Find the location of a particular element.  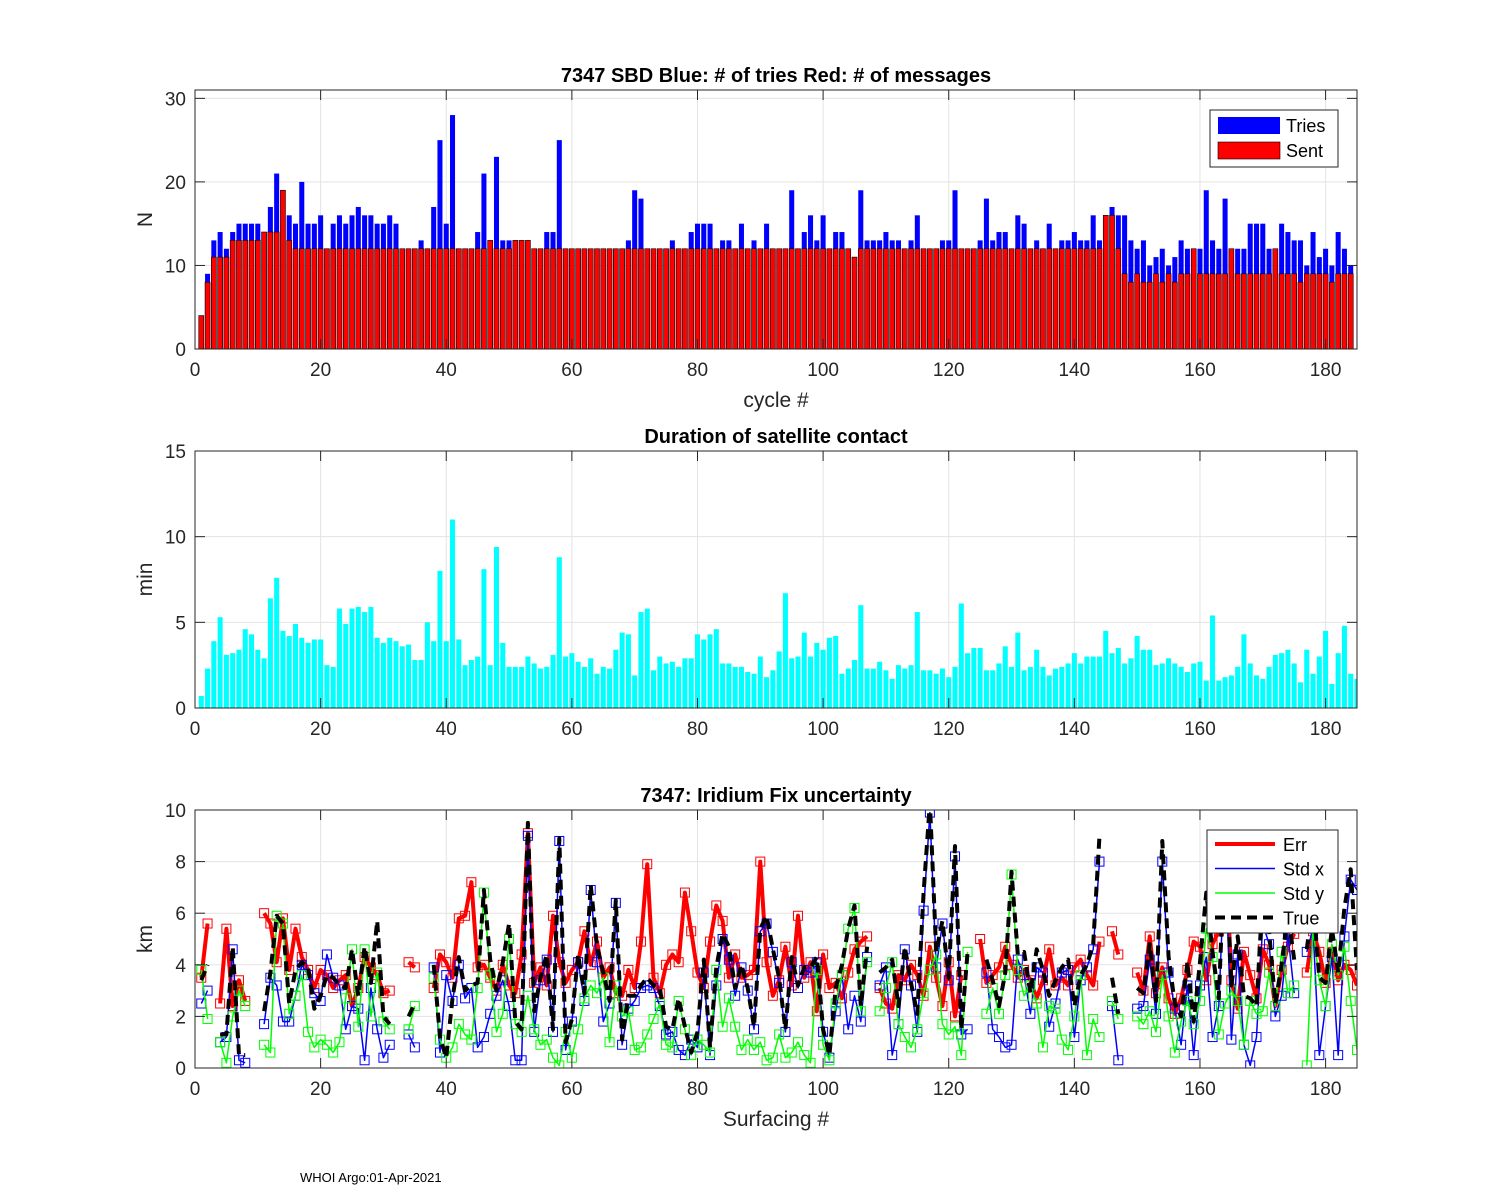

y-tick-label: 15 is located at coordinates (175, 452).